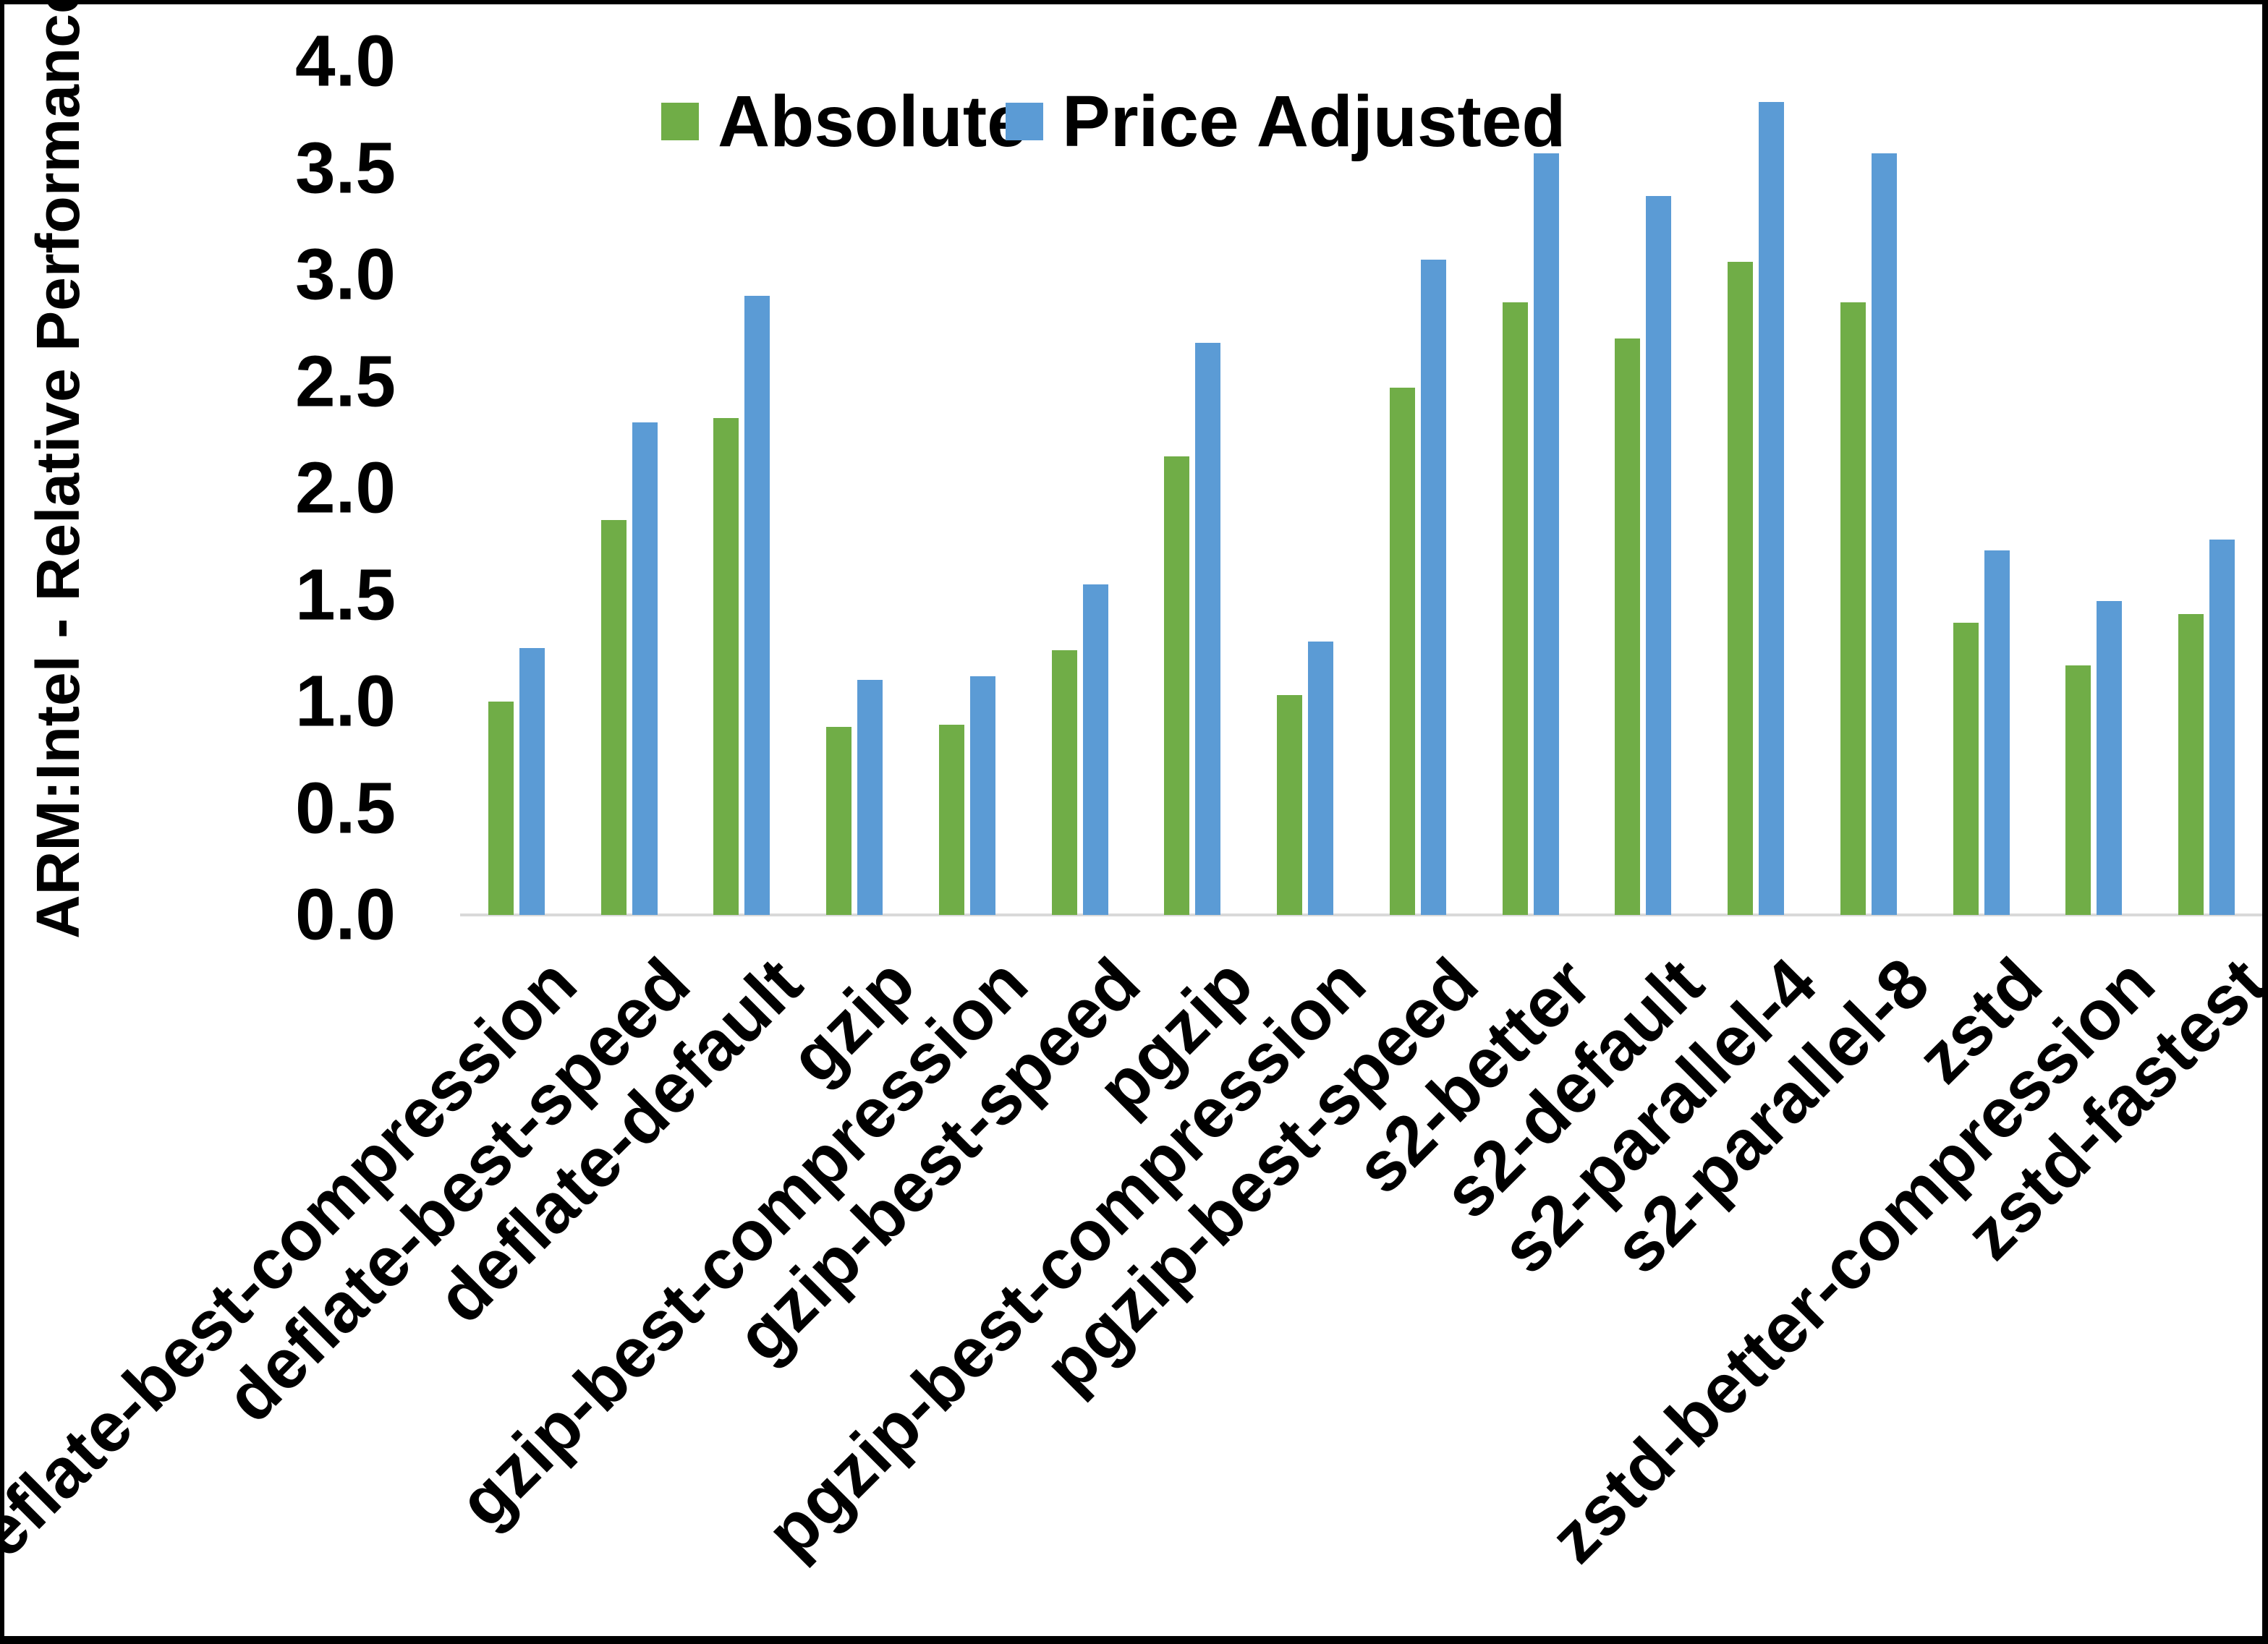  I want to click on y-tick-label-0.0: 0.0, so click(345, 914).